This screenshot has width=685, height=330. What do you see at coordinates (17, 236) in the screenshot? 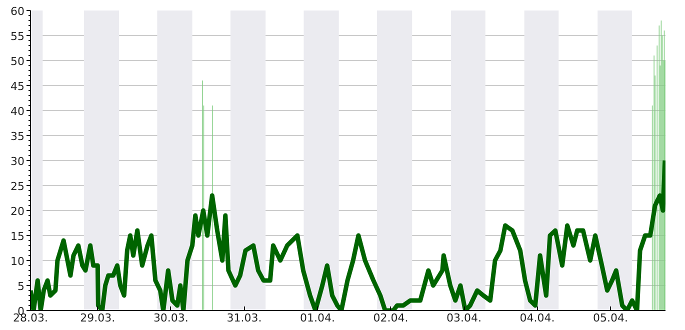
I see `y-tick-label: 15` at bounding box center [17, 236].